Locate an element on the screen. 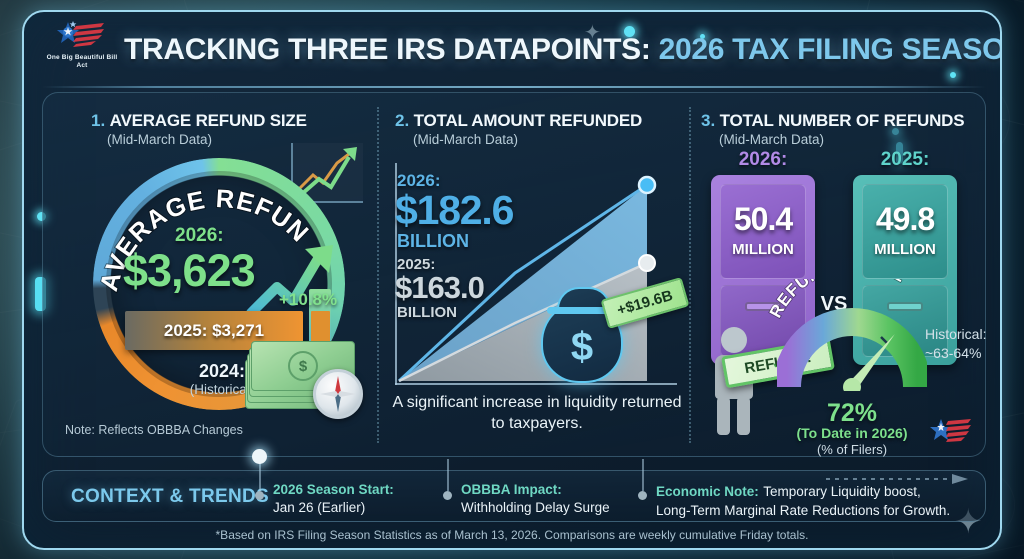  context-item-obbba-impact: OBBBA Impact: Withholding Delay Surge is located at coordinates (535, 499).